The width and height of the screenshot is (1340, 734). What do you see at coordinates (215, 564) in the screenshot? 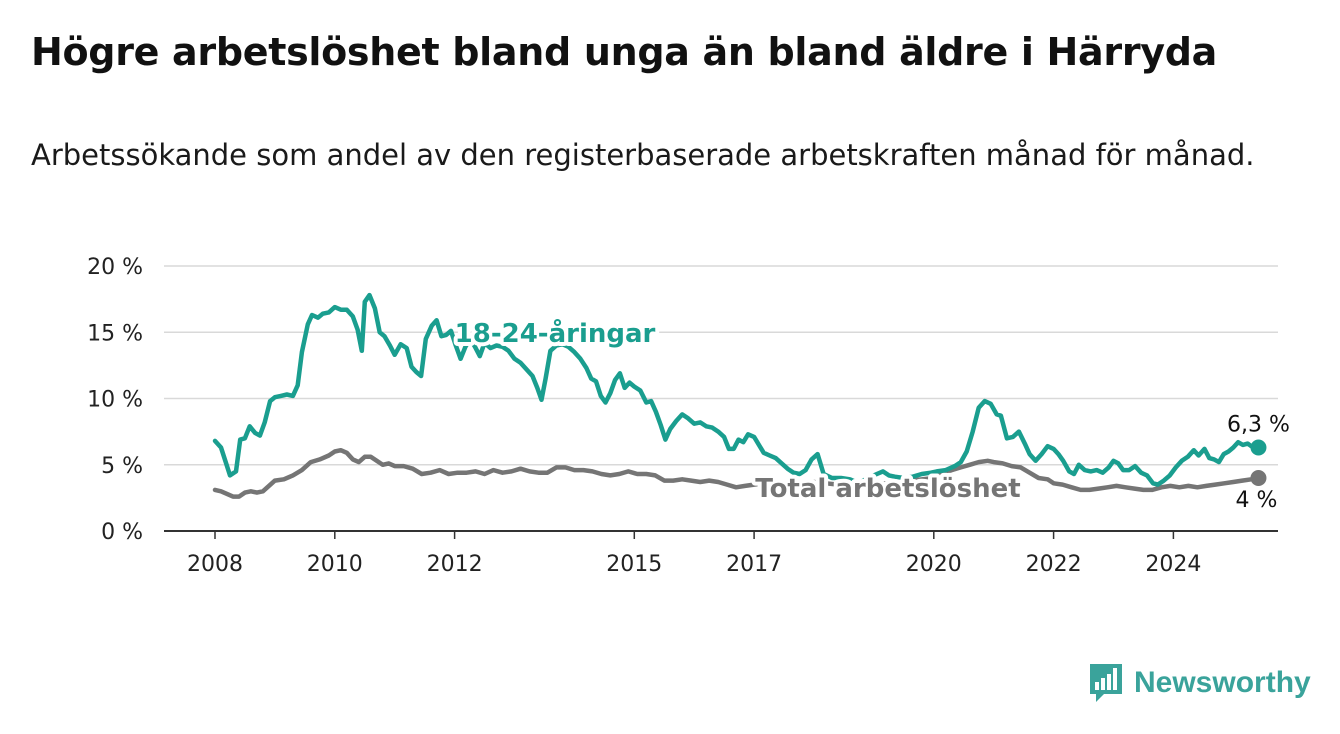
I see `x-tick-label: 2008` at bounding box center [215, 564].